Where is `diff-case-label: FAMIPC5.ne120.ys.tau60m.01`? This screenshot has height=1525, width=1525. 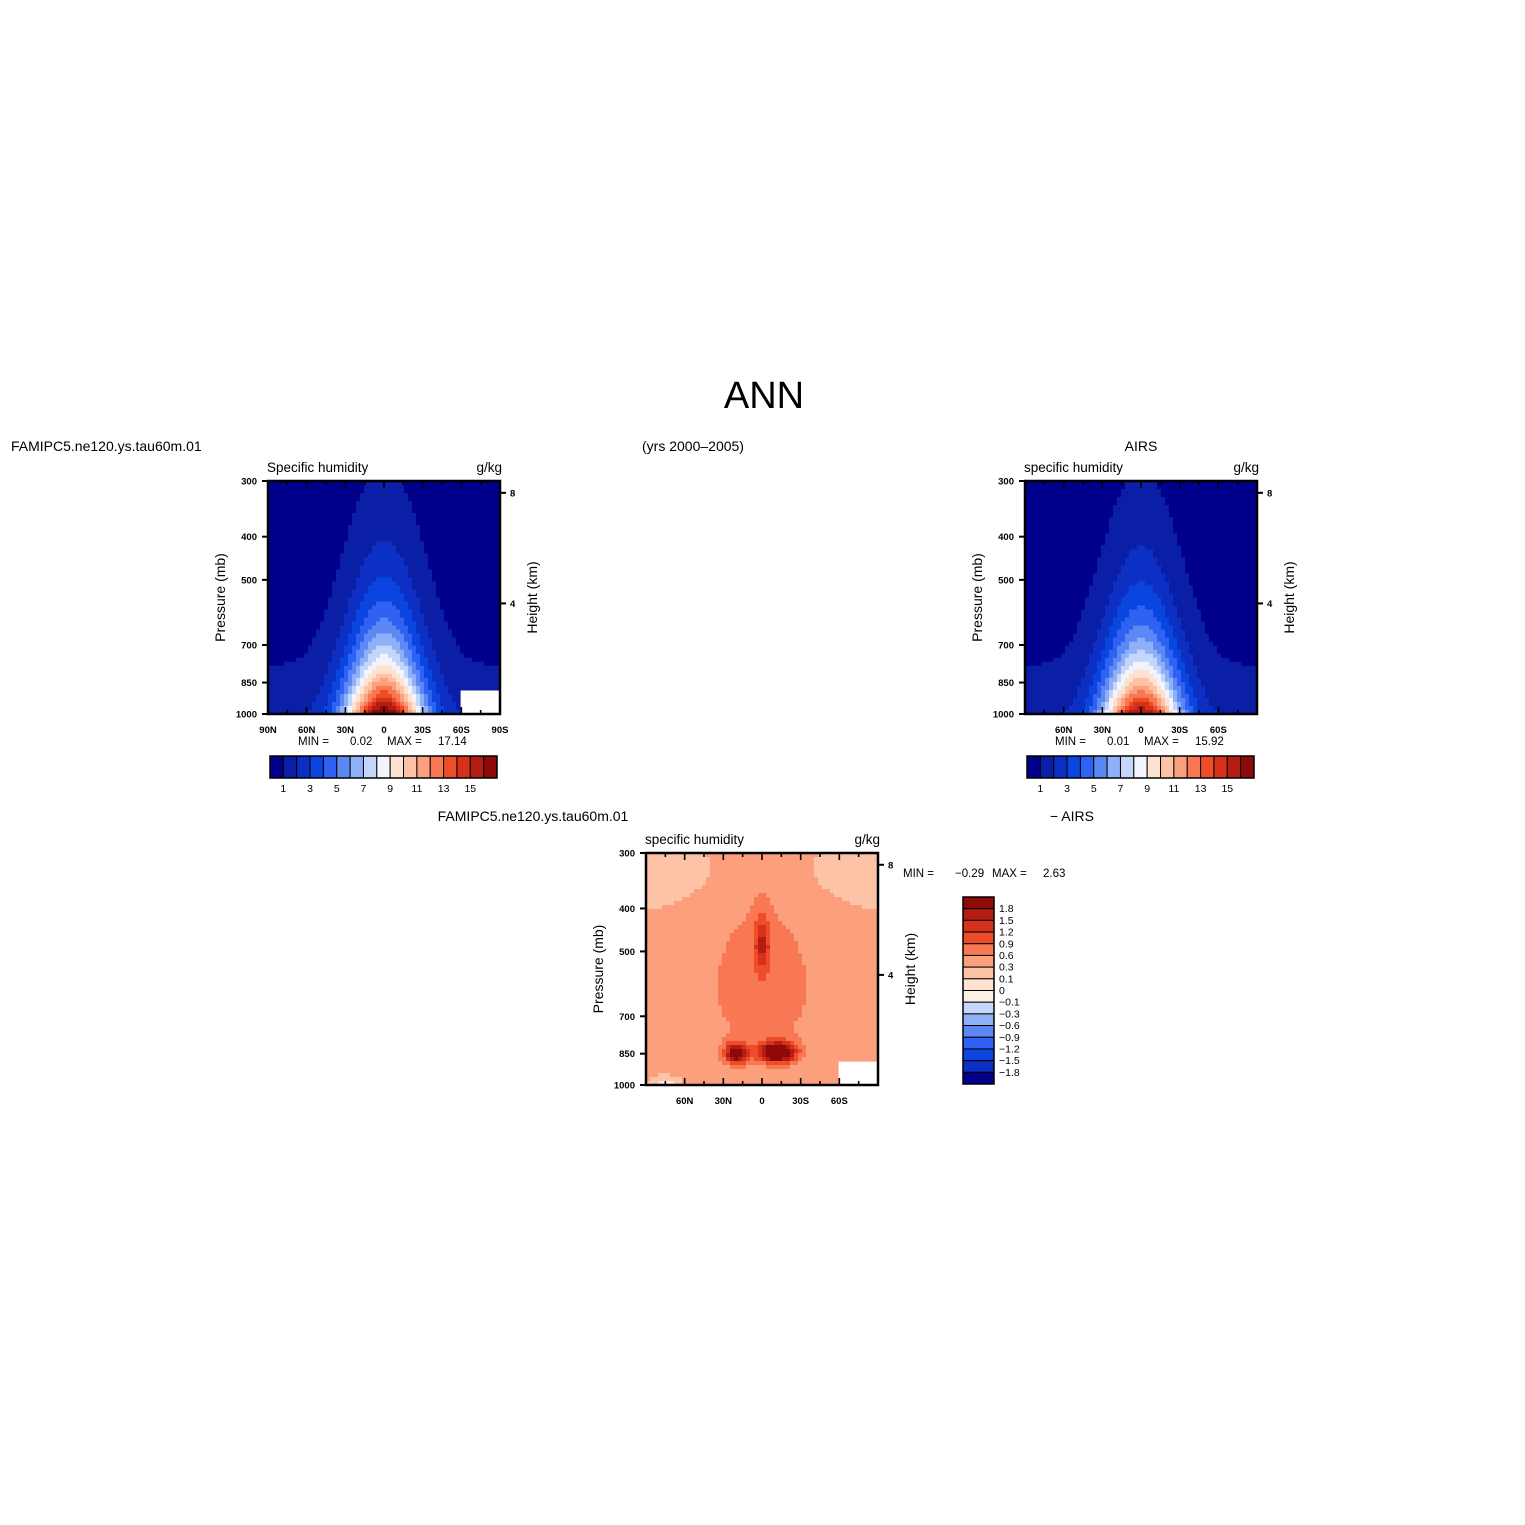
diff-case-label: FAMIPC5.ne120.ys.tau60m.01 is located at coordinates (533, 816).